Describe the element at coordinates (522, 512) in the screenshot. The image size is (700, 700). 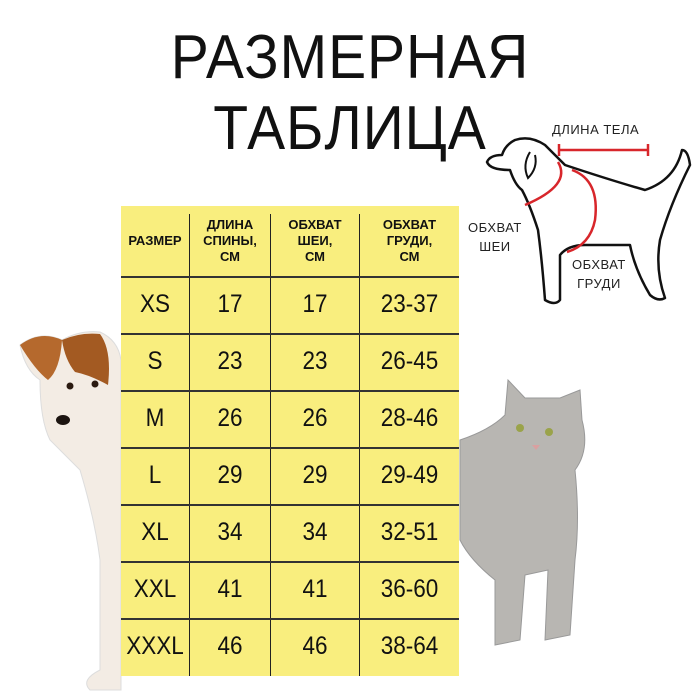
I see `cat-image` at that location.